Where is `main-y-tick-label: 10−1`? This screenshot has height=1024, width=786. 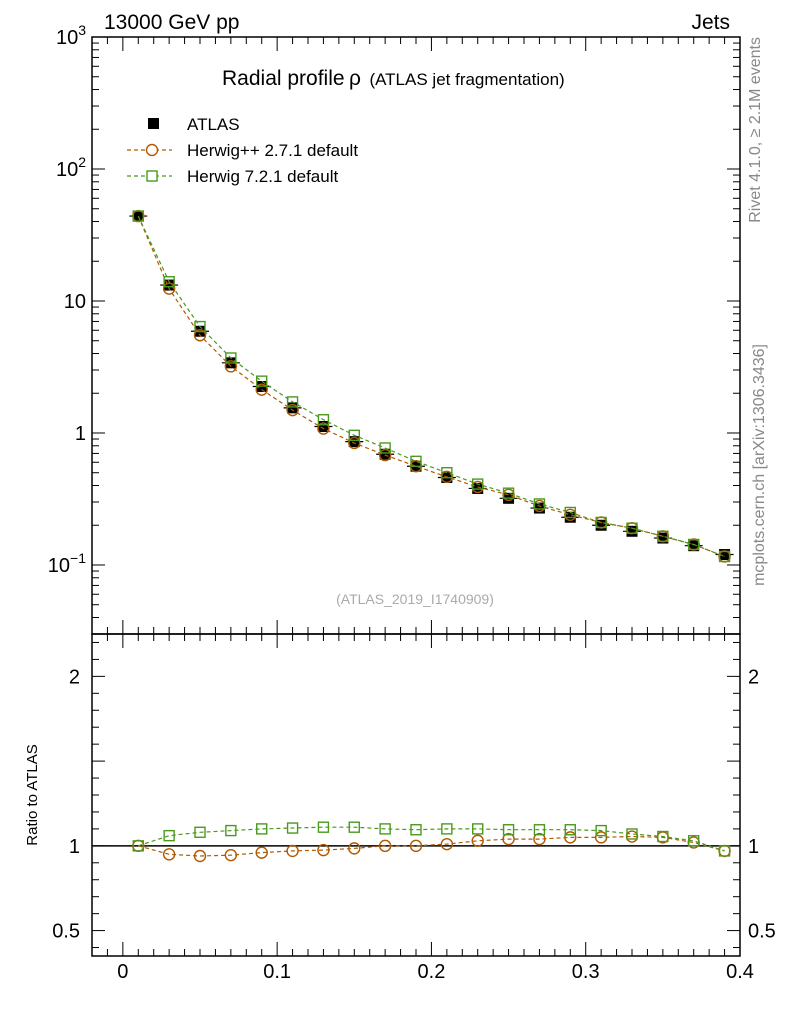
main-y-tick-label: 10−1 is located at coordinates (67, 563).